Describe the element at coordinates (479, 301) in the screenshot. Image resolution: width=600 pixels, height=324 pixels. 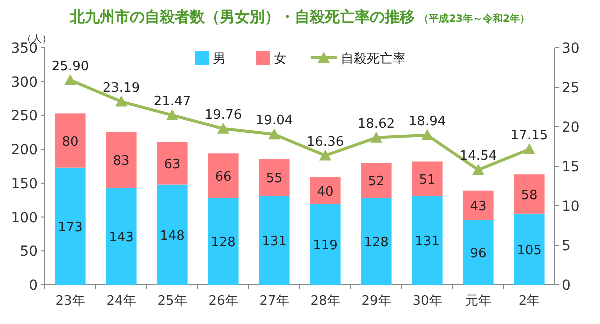
I see `x-tick-label: 元年` at that location.